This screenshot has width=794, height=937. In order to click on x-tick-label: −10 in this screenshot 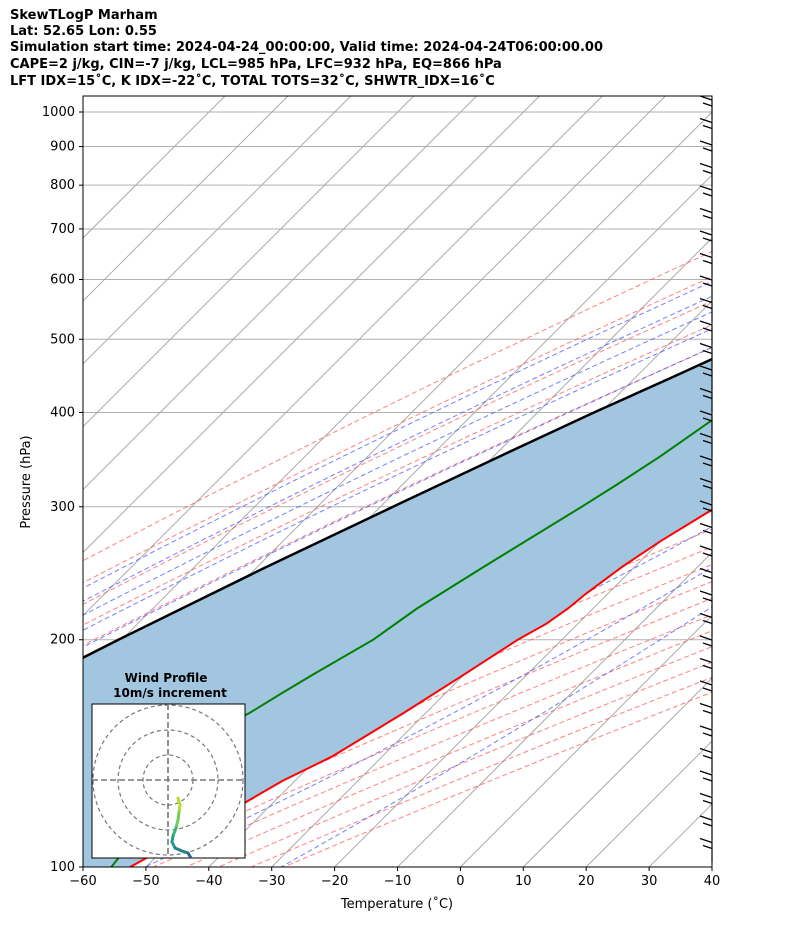, I will do `click(397, 881)`.